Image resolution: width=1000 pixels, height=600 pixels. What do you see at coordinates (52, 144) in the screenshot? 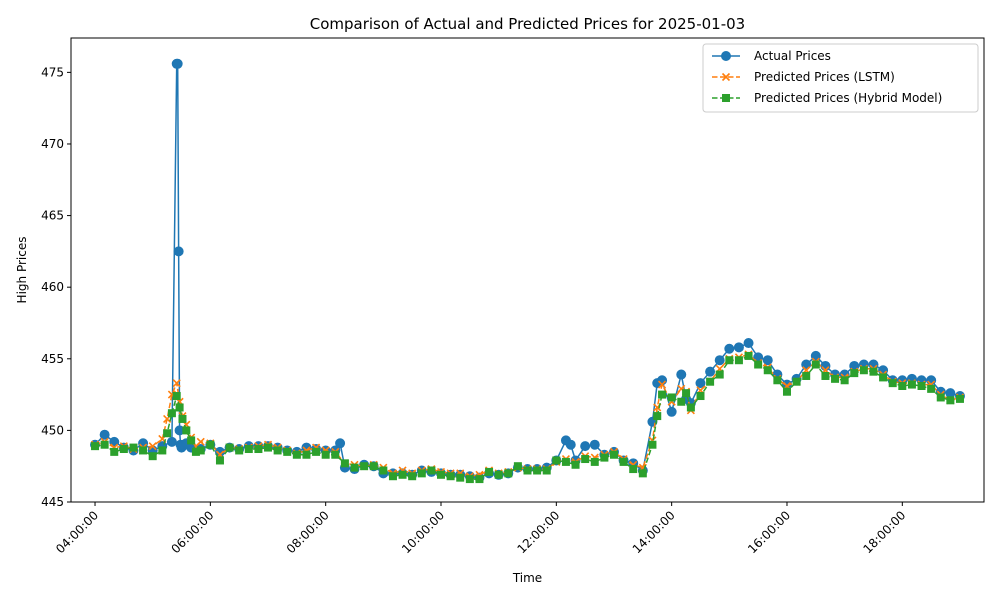
I see `y-tick-label: 470` at bounding box center [52, 144].